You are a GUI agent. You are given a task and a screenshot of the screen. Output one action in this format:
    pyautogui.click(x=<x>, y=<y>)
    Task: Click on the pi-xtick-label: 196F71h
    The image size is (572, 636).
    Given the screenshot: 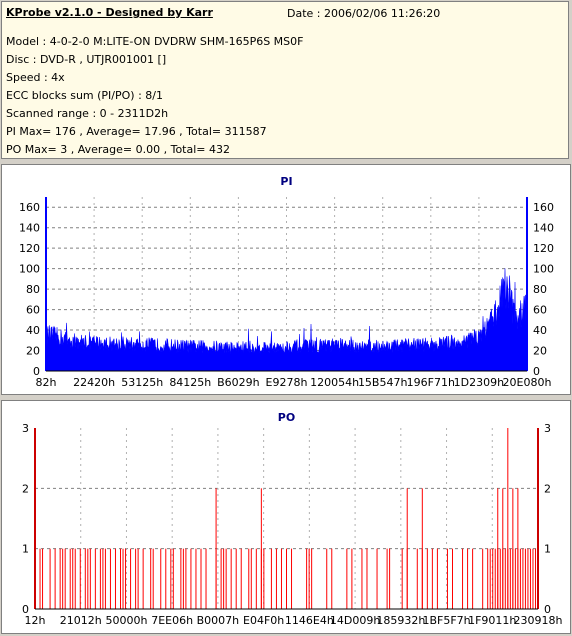 What is the action you would take?
    pyautogui.click(x=431, y=382)
    